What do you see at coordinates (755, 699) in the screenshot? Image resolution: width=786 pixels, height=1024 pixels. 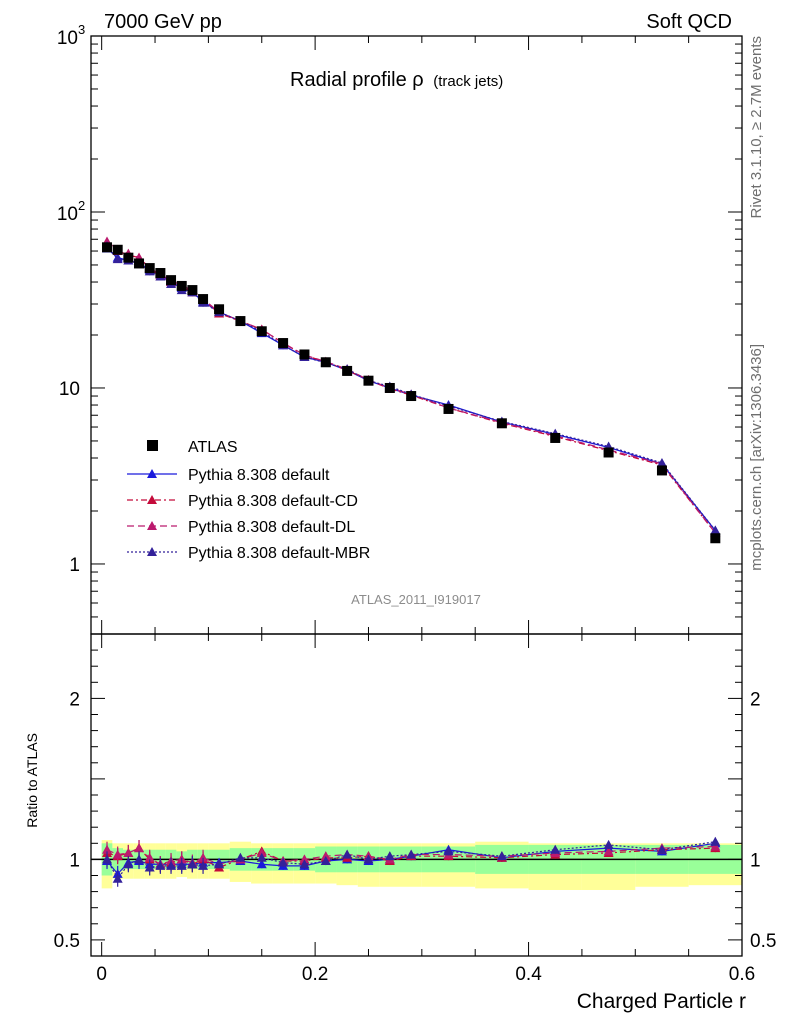 I see `ratio-y-tick-label-right: 2` at bounding box center [755, 699].